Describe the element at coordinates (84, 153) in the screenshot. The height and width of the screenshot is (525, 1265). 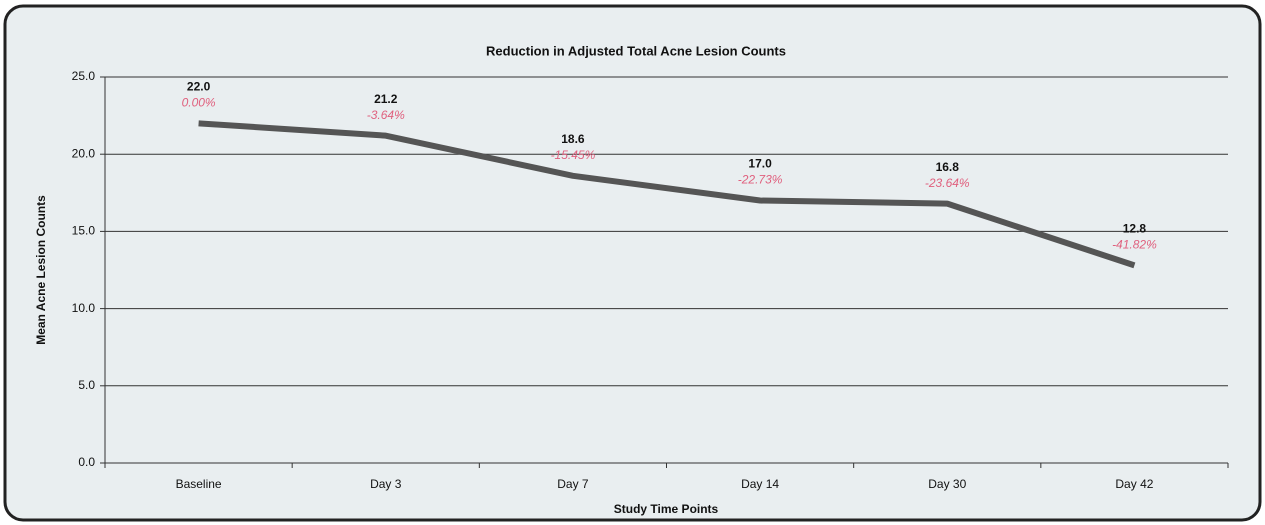
I see `y-tick-label: 20.0` at that location.